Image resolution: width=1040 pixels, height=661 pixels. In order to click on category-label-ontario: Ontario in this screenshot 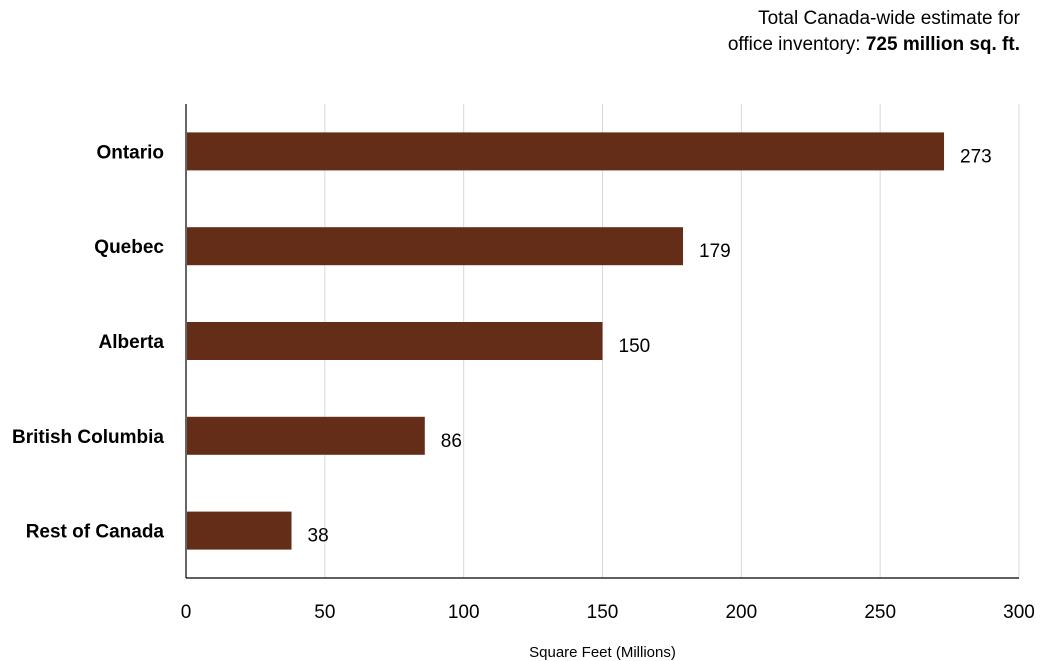, I will do `click(130, 152)`.